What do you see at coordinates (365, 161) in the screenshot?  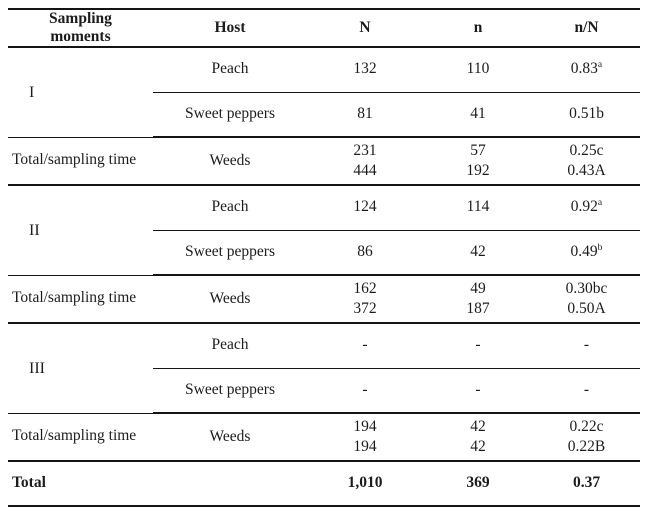 I see `cell-N: 231 444` at bounding box center [365, 161].